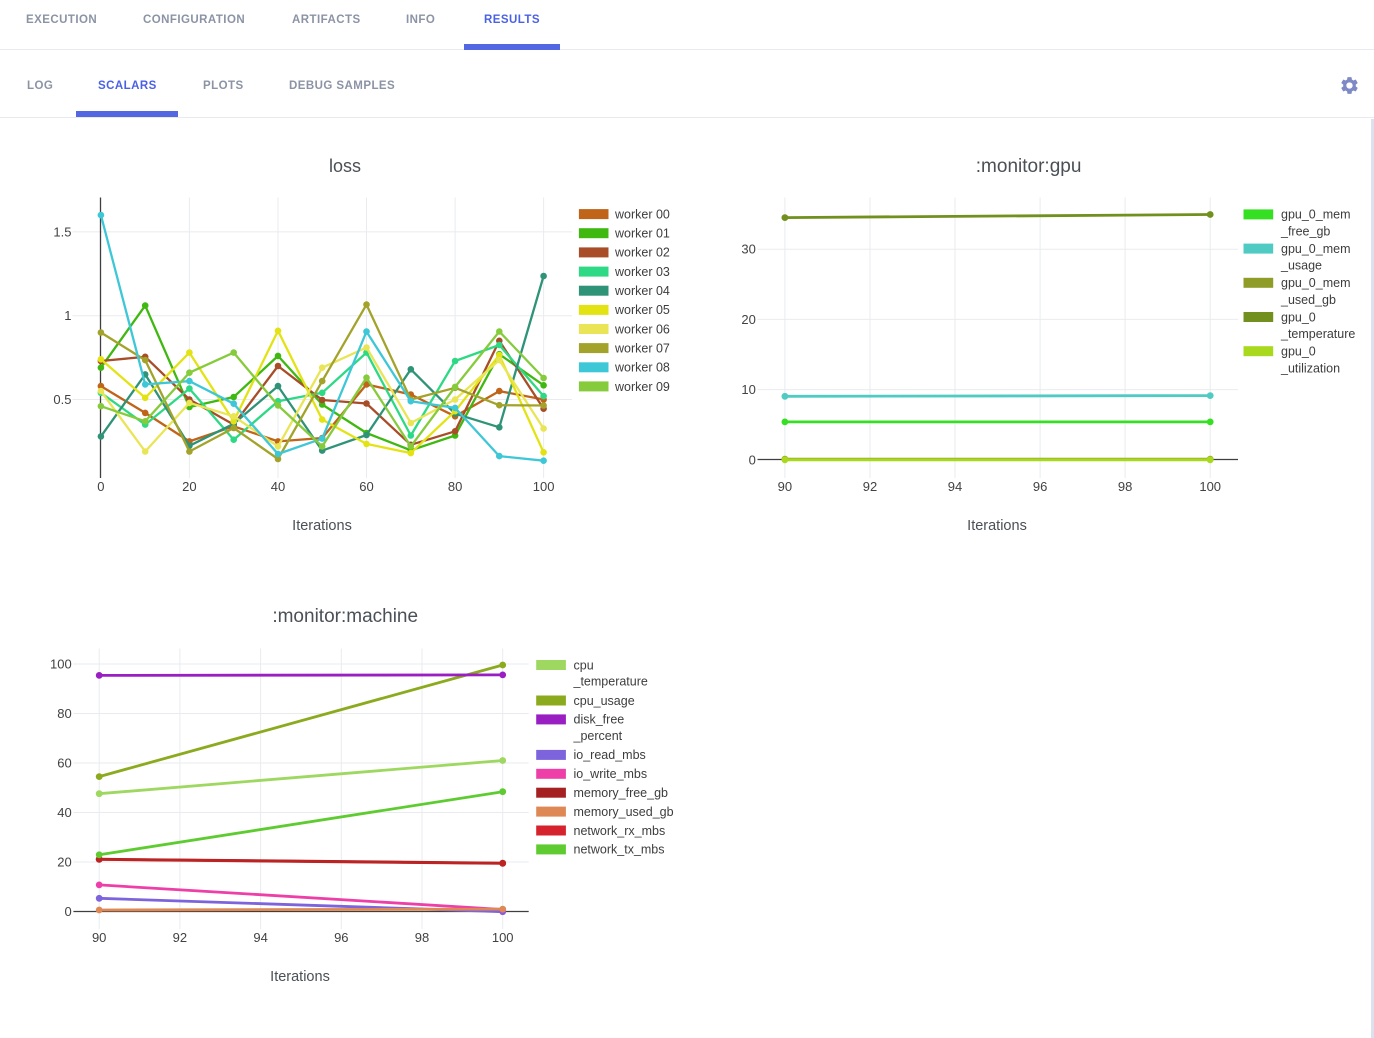 This screenshot has height=1038, width=1374. Describe the element at coordinates (621, 793) in the screenshot. I see `svg-text: memory_free_gb` at that location.